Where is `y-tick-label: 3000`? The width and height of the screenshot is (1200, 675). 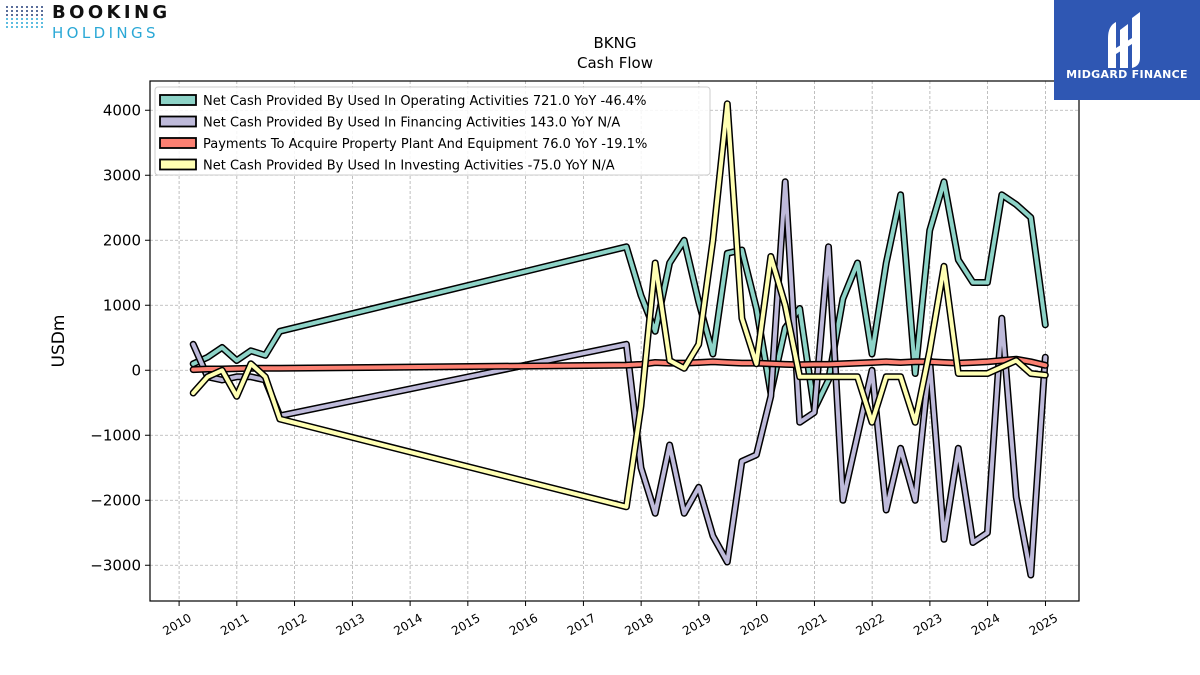
y-tick-label: 3000 is located at coordinates (122, 175).